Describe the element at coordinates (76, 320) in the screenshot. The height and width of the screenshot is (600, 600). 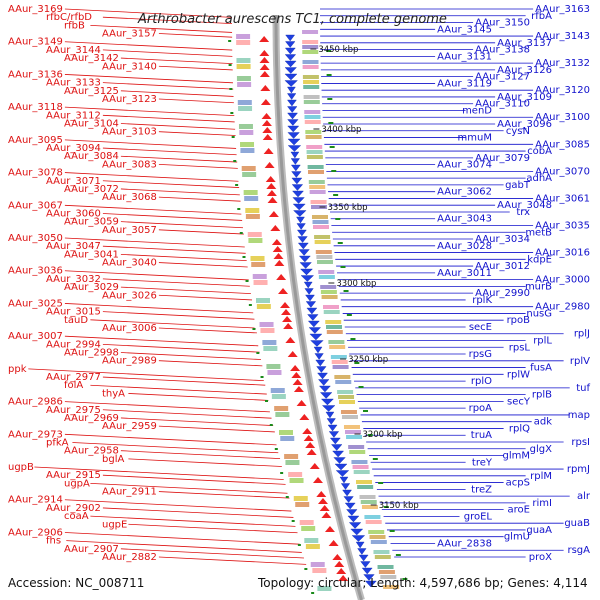
I see `left-gene-label: tauD` at that location.